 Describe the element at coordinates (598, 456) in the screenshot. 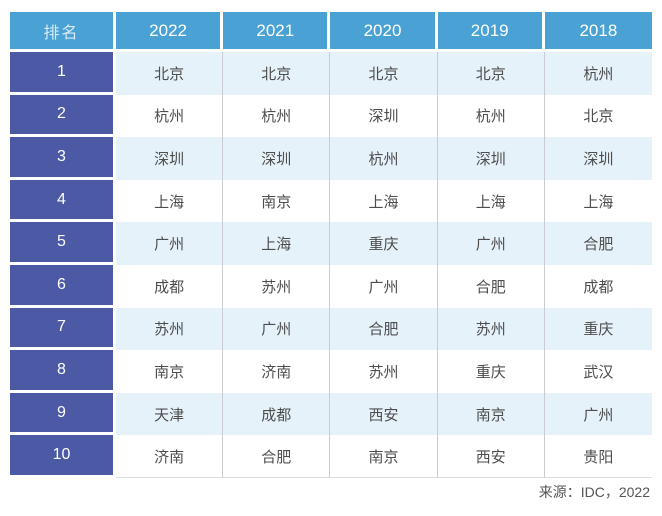

I see `city-cell: 贵阳` at that location.